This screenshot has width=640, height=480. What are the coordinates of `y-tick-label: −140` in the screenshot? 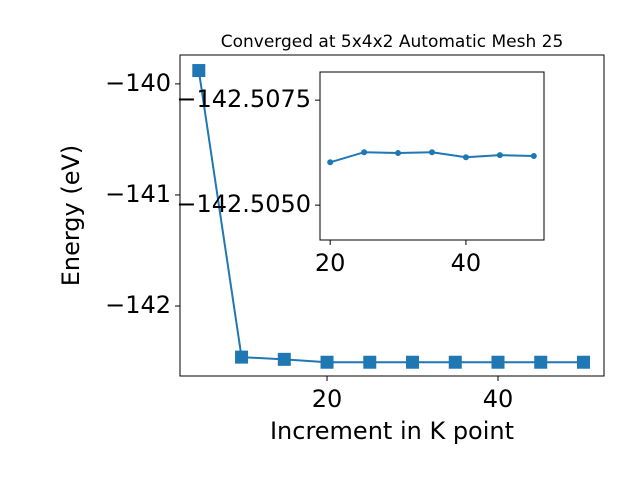 It's located at (138, 83).